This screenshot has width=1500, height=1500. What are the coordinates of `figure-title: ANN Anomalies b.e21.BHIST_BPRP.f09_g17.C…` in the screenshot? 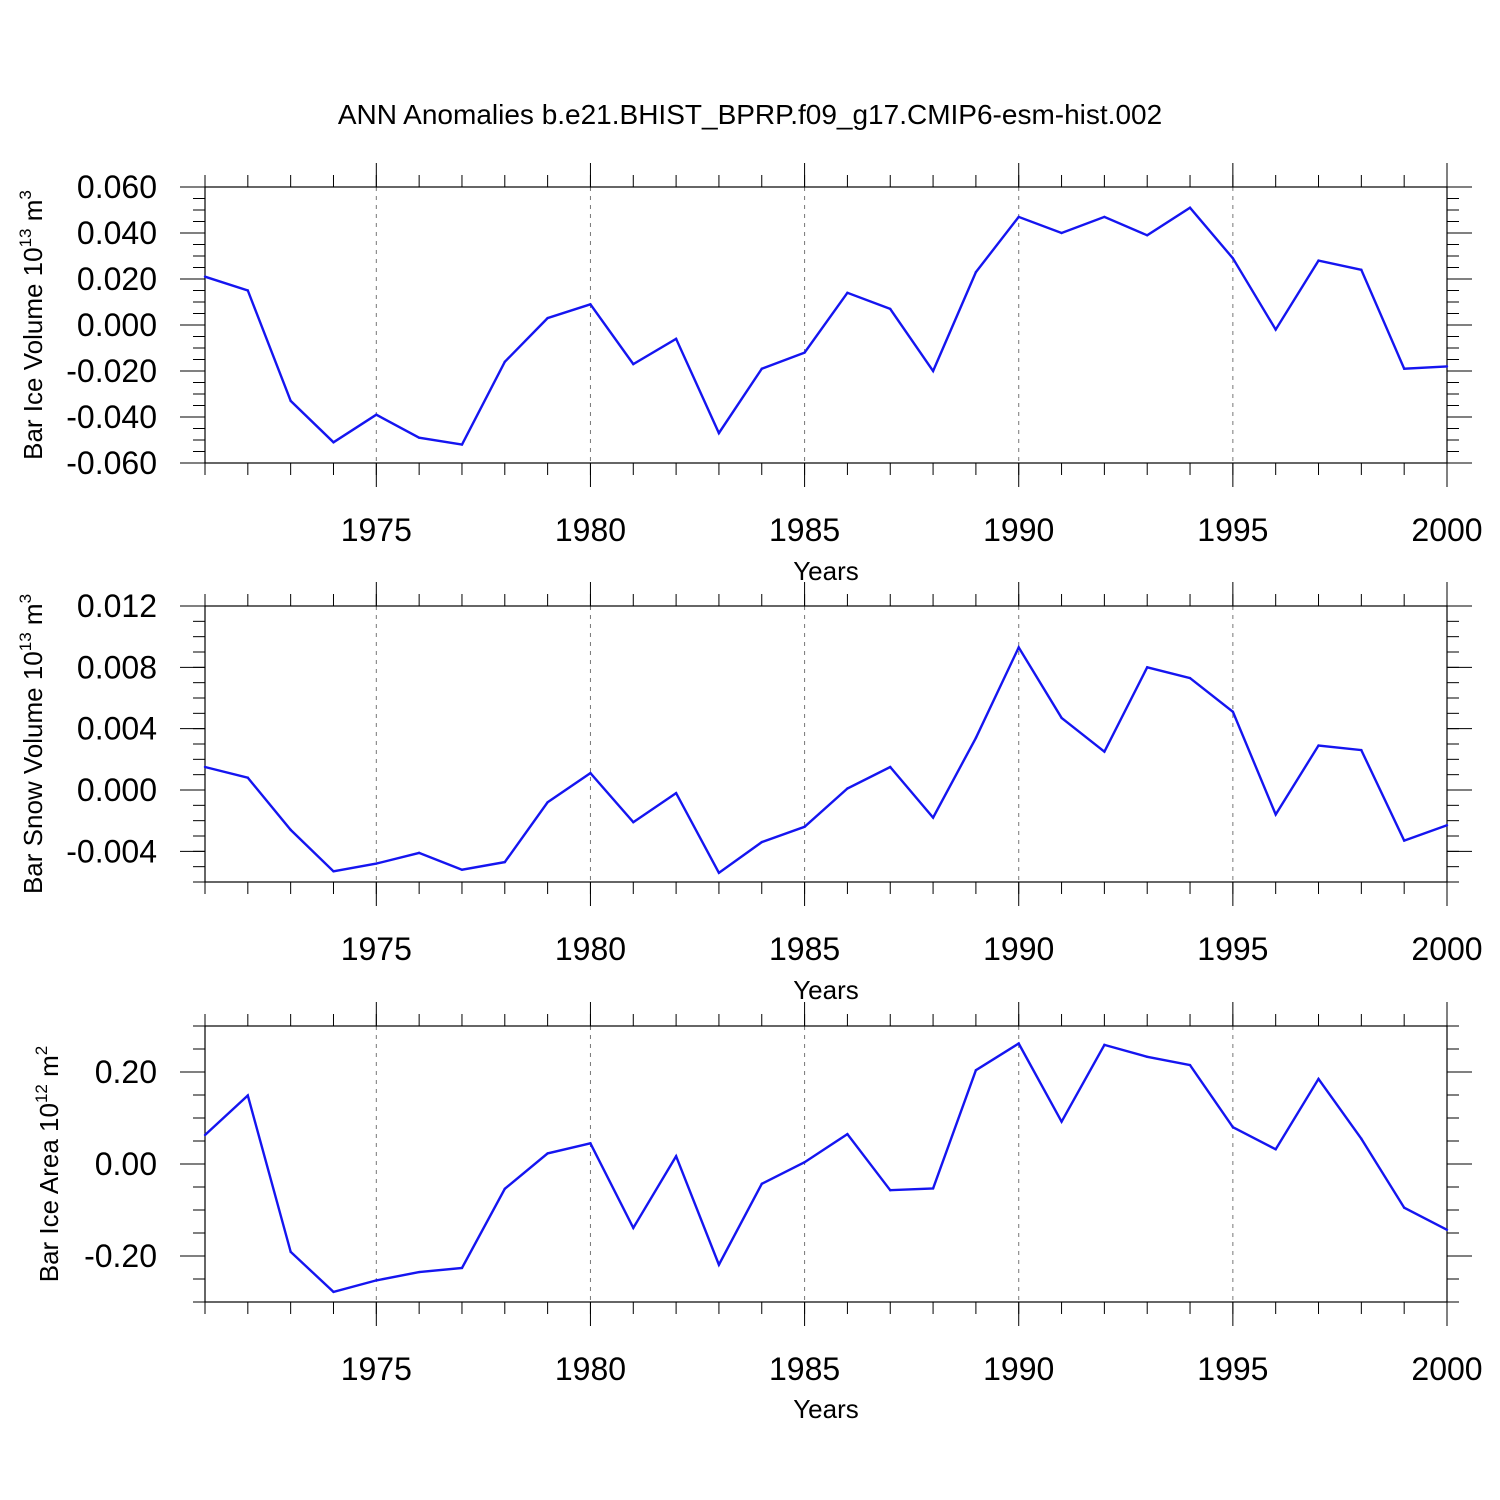 It's located at (750, 114).